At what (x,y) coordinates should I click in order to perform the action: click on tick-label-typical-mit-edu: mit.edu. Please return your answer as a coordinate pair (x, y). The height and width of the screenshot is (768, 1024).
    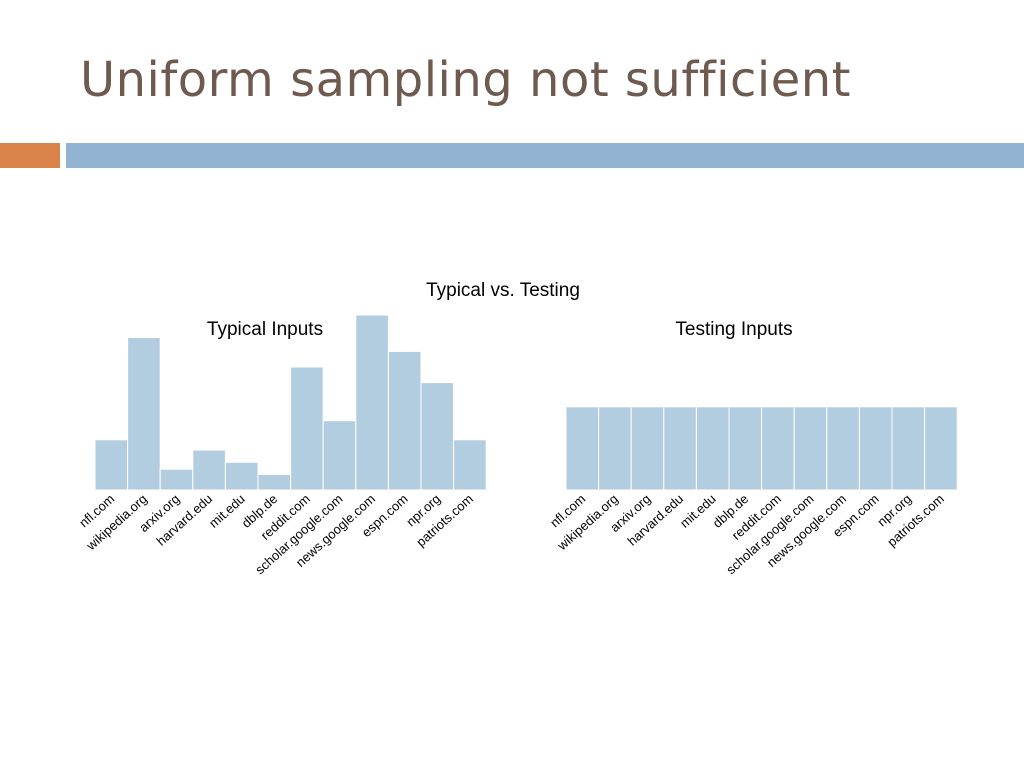
    Looking at the image, I should click on (227, 511).